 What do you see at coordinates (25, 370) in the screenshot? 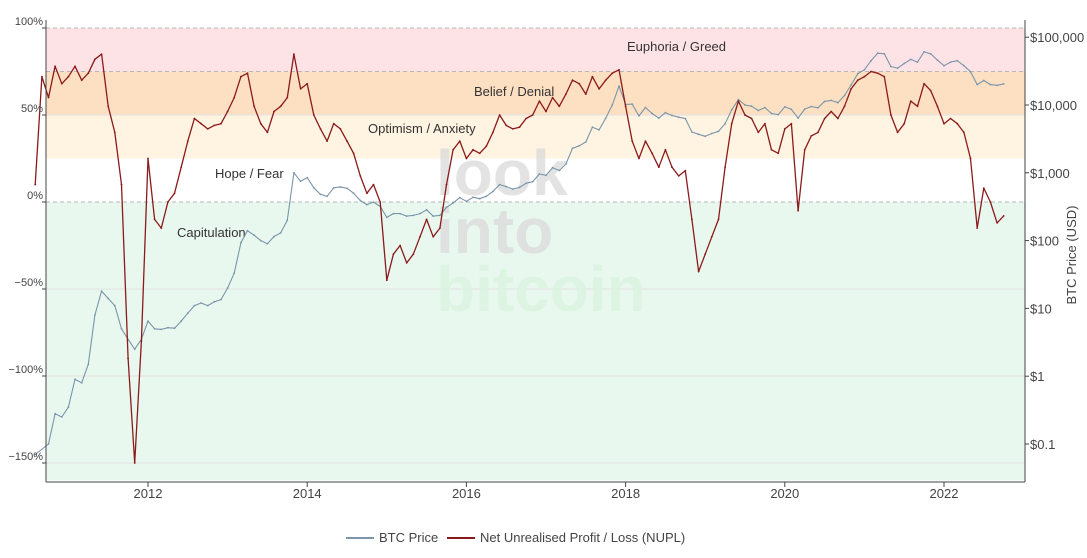
I see `y-left-tick-label: −100%` at bounding box center [25, 370].